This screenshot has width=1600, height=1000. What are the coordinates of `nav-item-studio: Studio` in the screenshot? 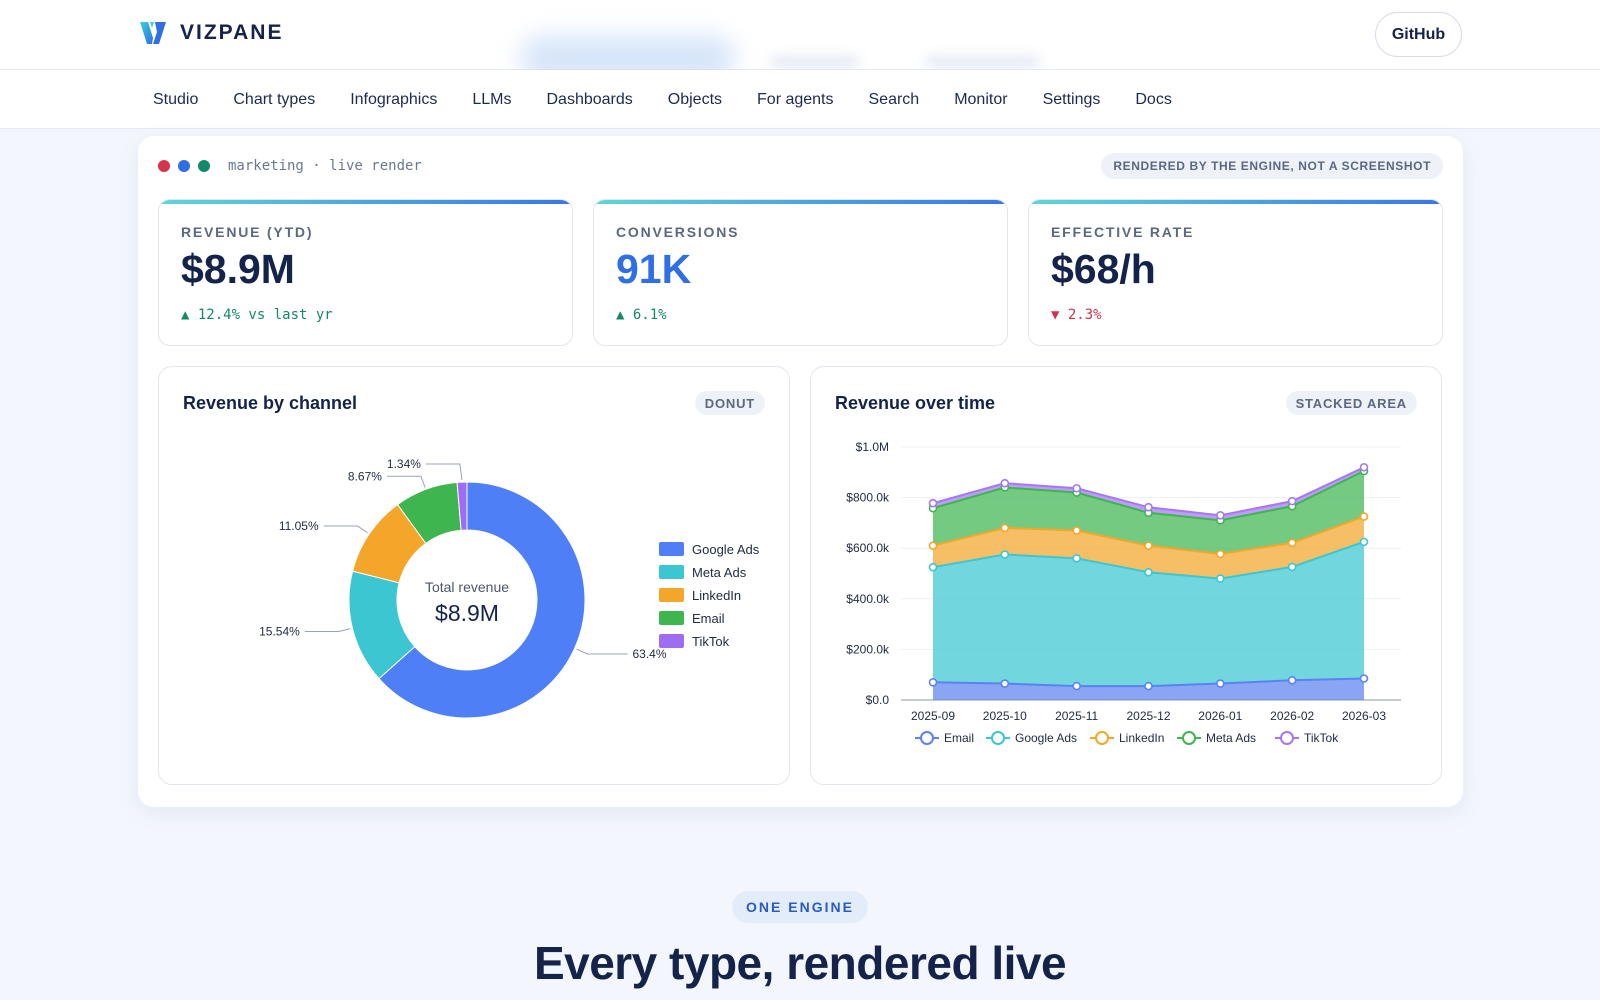 It's located at (176, 99).